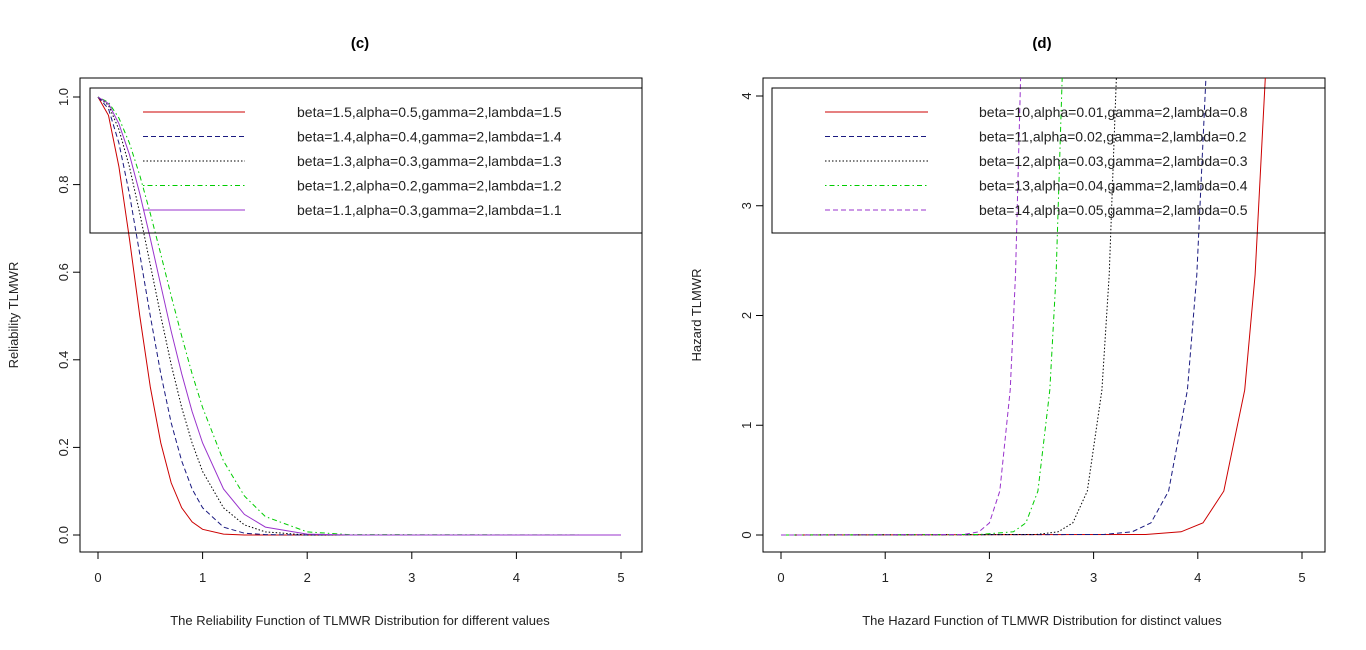 The image size is (1366, 650). What do you see at coordinates (1113, 161) in the screenshot?
I see `legend-label: beta=12,alpha=0.03,gamma=2,lambda=0.3` at bounding box center [1113, 161].